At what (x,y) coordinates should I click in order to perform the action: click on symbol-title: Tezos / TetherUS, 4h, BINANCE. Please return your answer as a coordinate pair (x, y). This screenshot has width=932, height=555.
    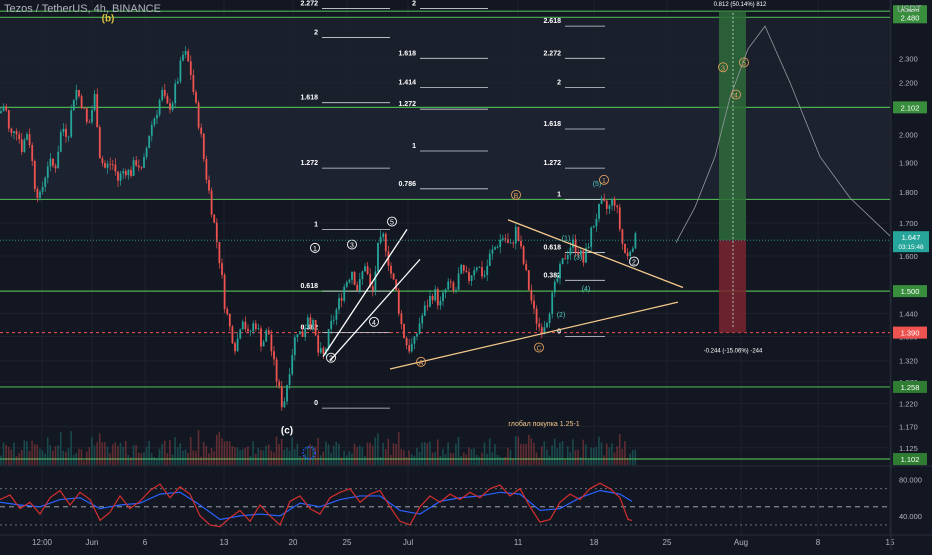
    Looking at the image, I should click on (82, 9).